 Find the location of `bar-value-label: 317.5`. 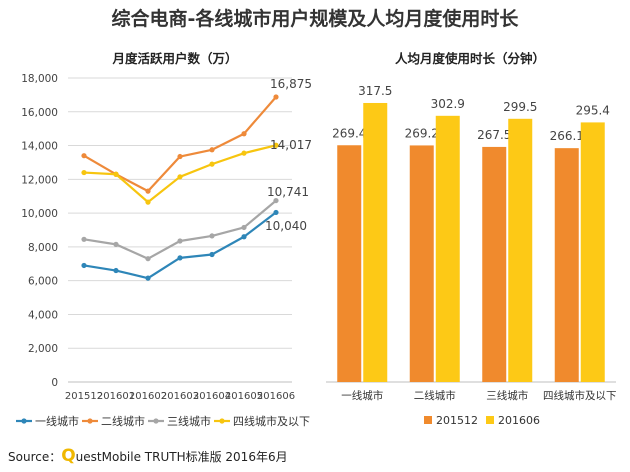

bar-value-label: 317.5 is located at coordinates (375, 91).